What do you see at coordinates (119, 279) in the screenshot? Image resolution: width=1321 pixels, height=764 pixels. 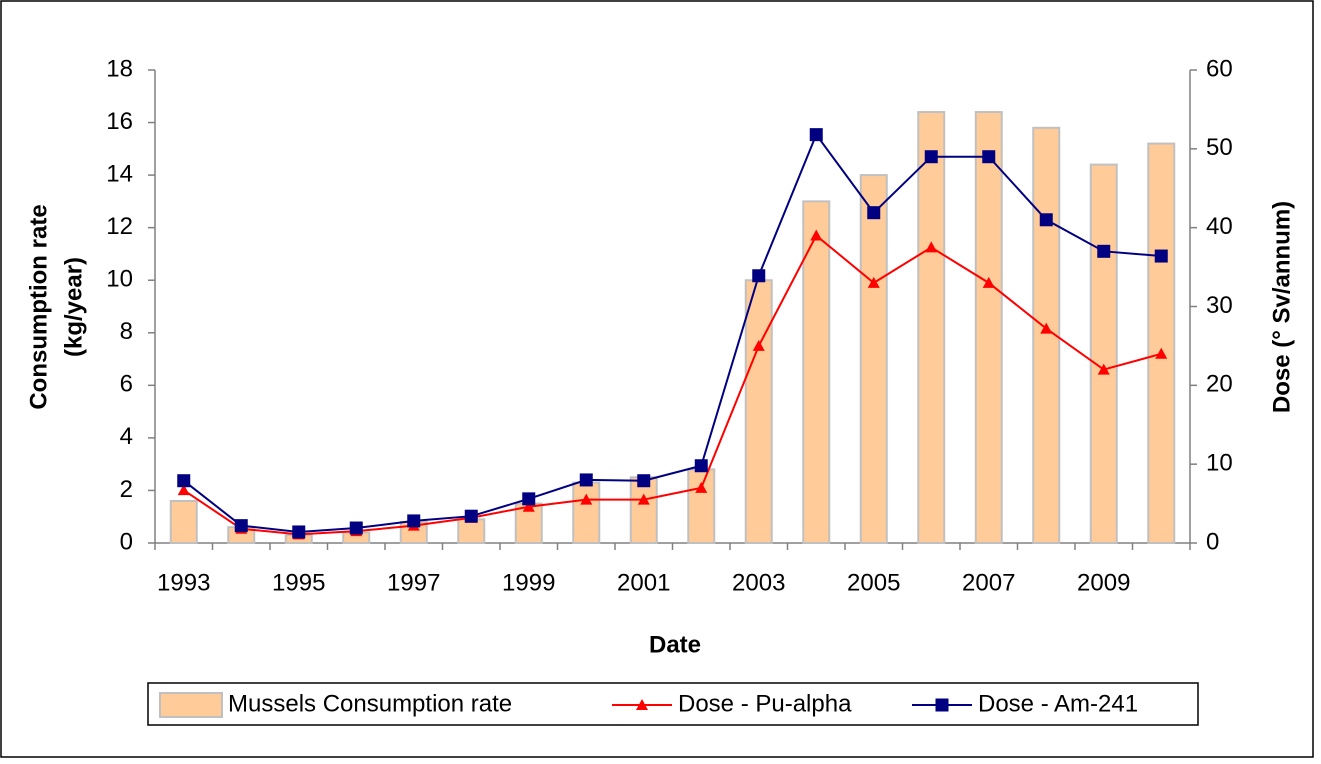 I see `y-tick-label: 10` at bounding box center [119, 279].